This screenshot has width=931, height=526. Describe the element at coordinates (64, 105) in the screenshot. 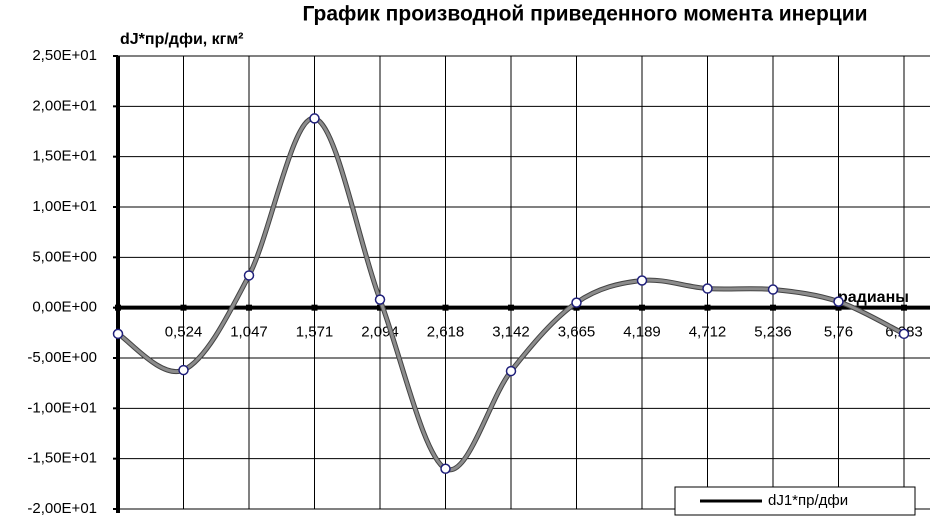

I see `y-tick-label: 2,00E+01` at that location.